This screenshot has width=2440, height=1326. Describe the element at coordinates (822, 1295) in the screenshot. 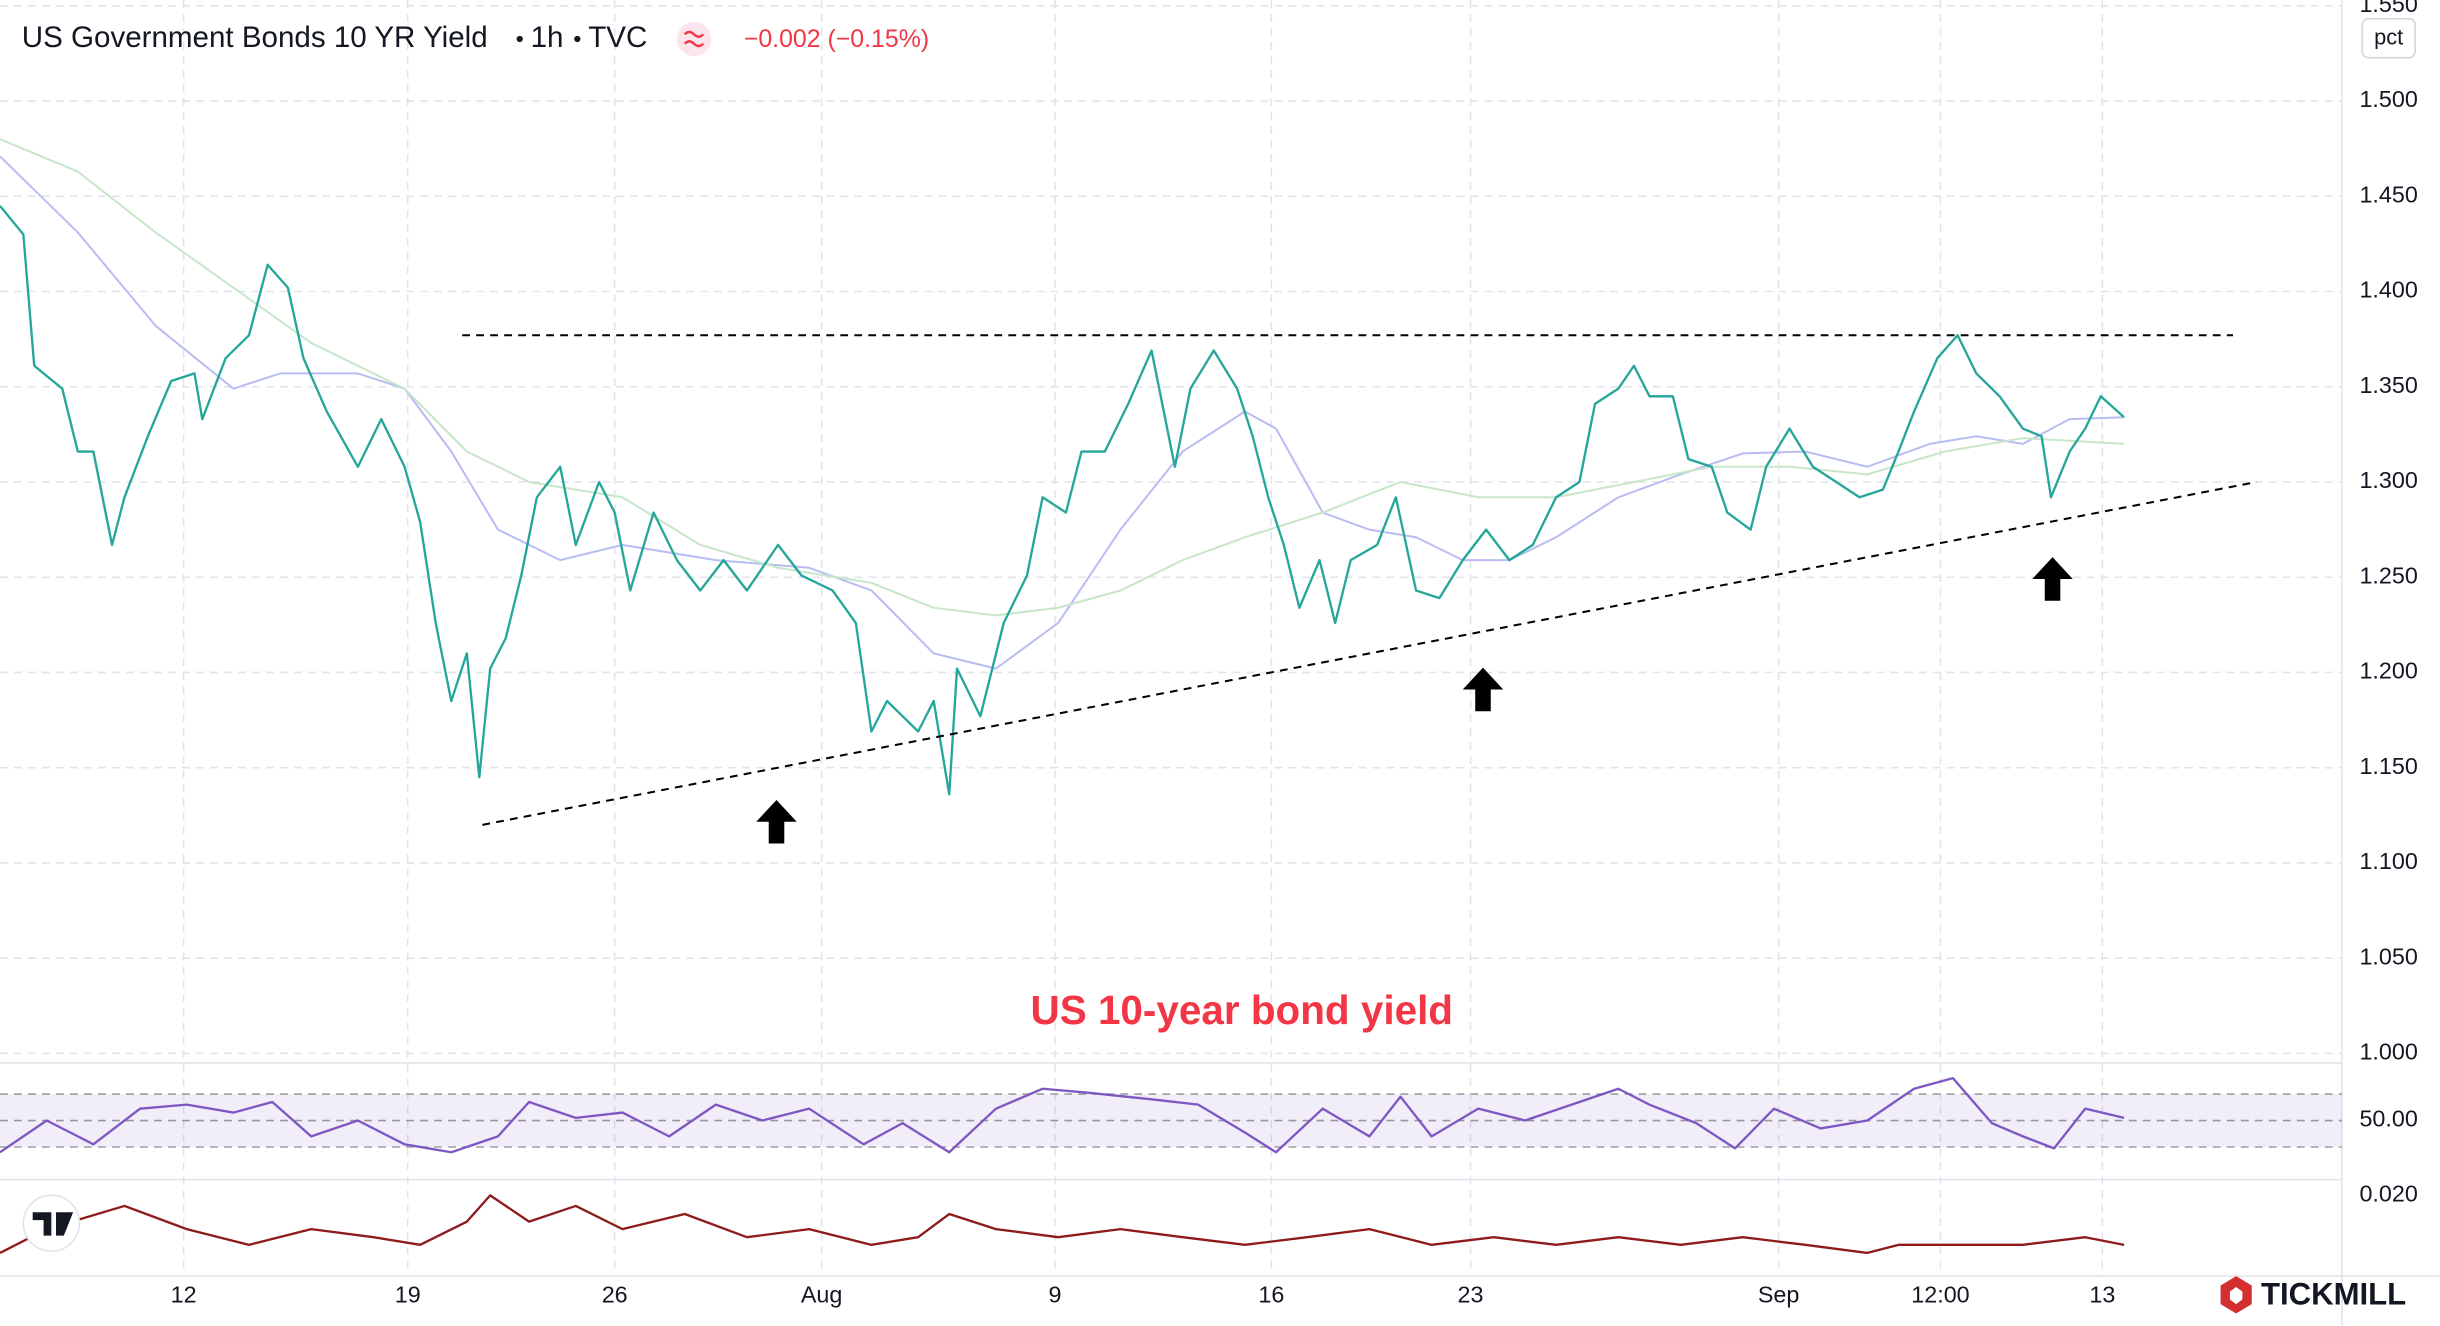

I see `x-tick-label: Aug` at that location.